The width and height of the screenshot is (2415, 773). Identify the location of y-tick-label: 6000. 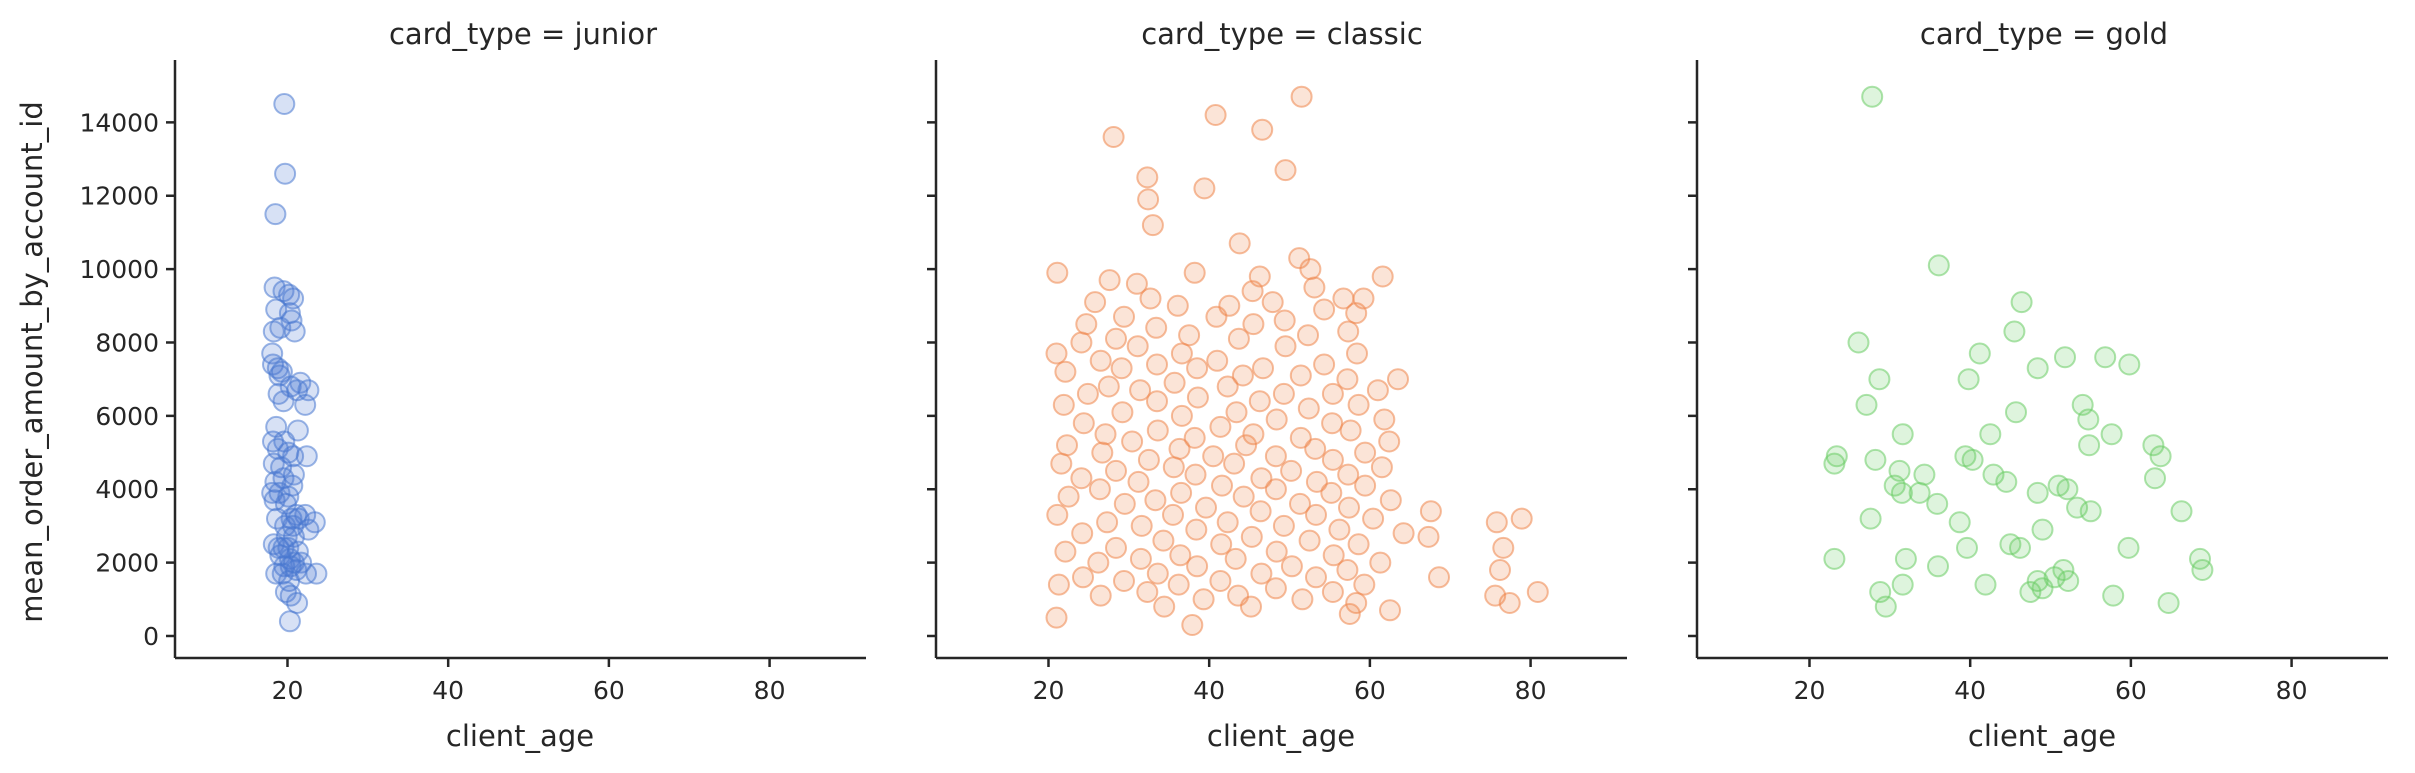
(127, 416).